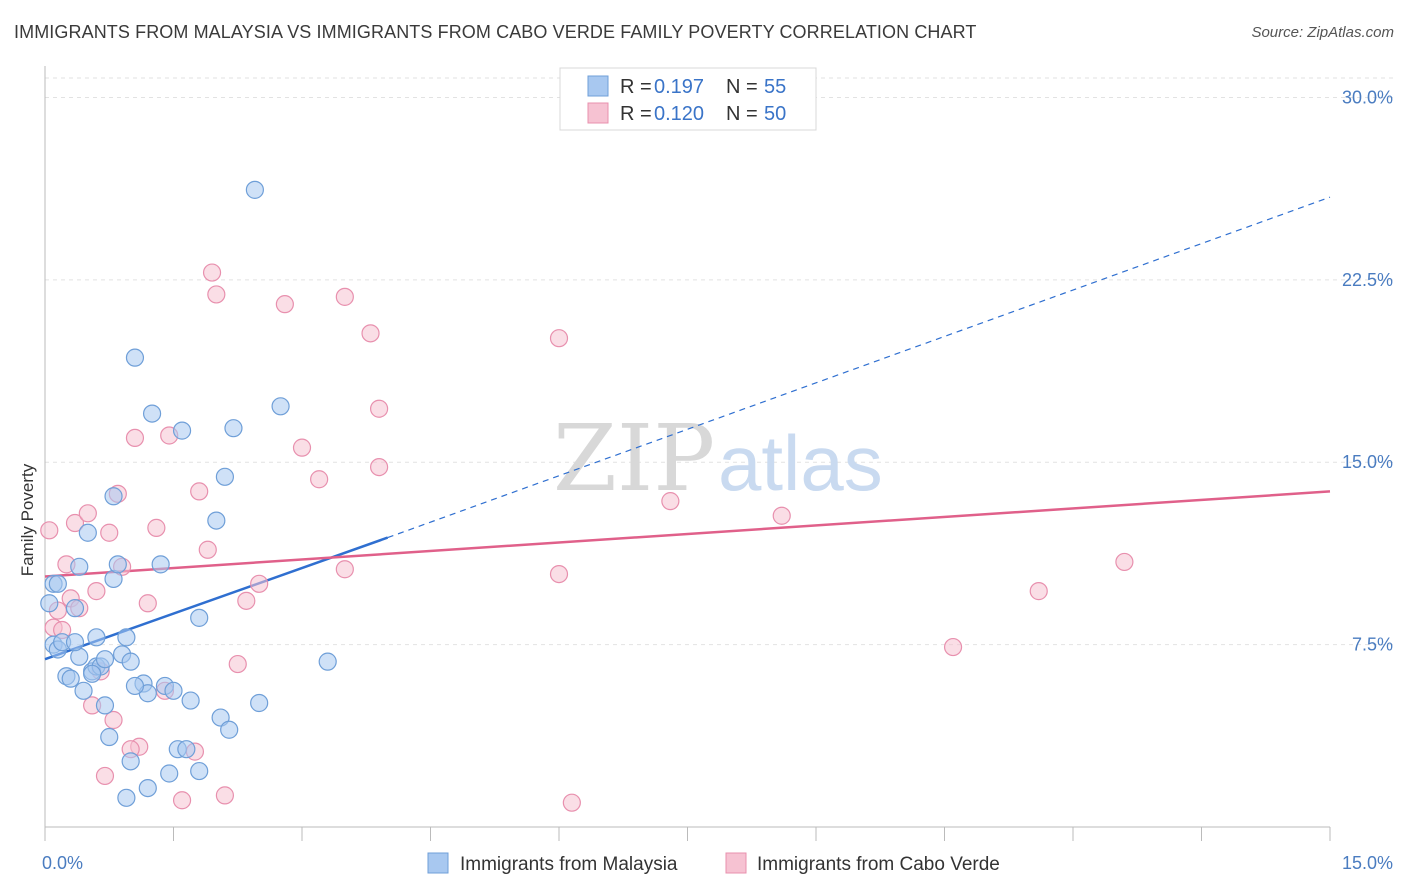  I want to click on series-malaysia-points, so click(188, 493).